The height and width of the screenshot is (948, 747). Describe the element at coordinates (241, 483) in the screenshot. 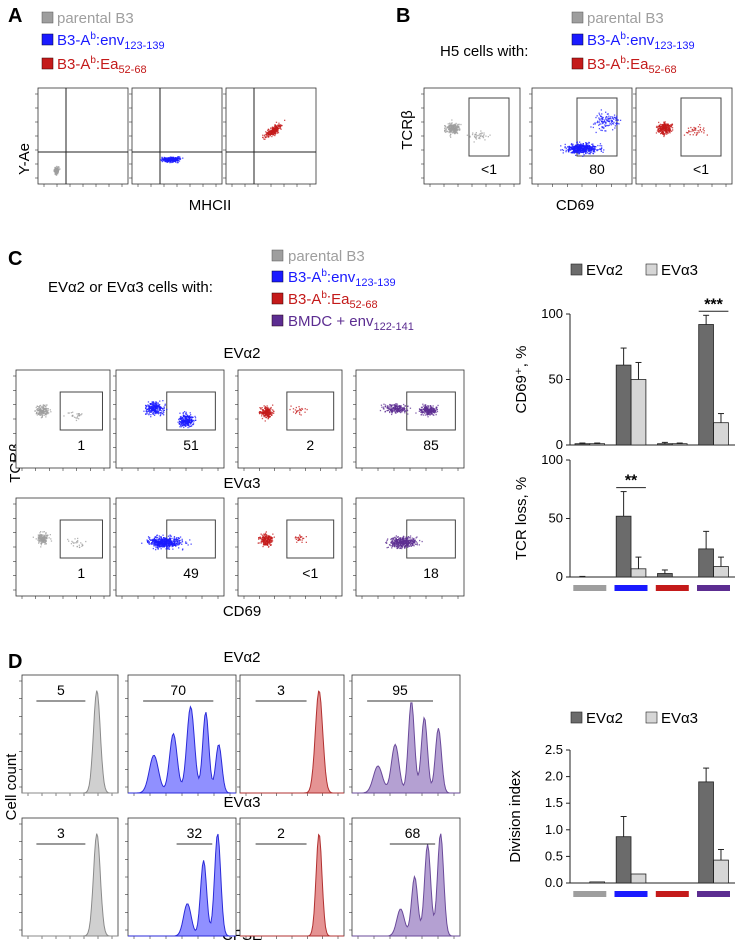

I see `panel-c-row-title-eva3: EVα3` at that location.